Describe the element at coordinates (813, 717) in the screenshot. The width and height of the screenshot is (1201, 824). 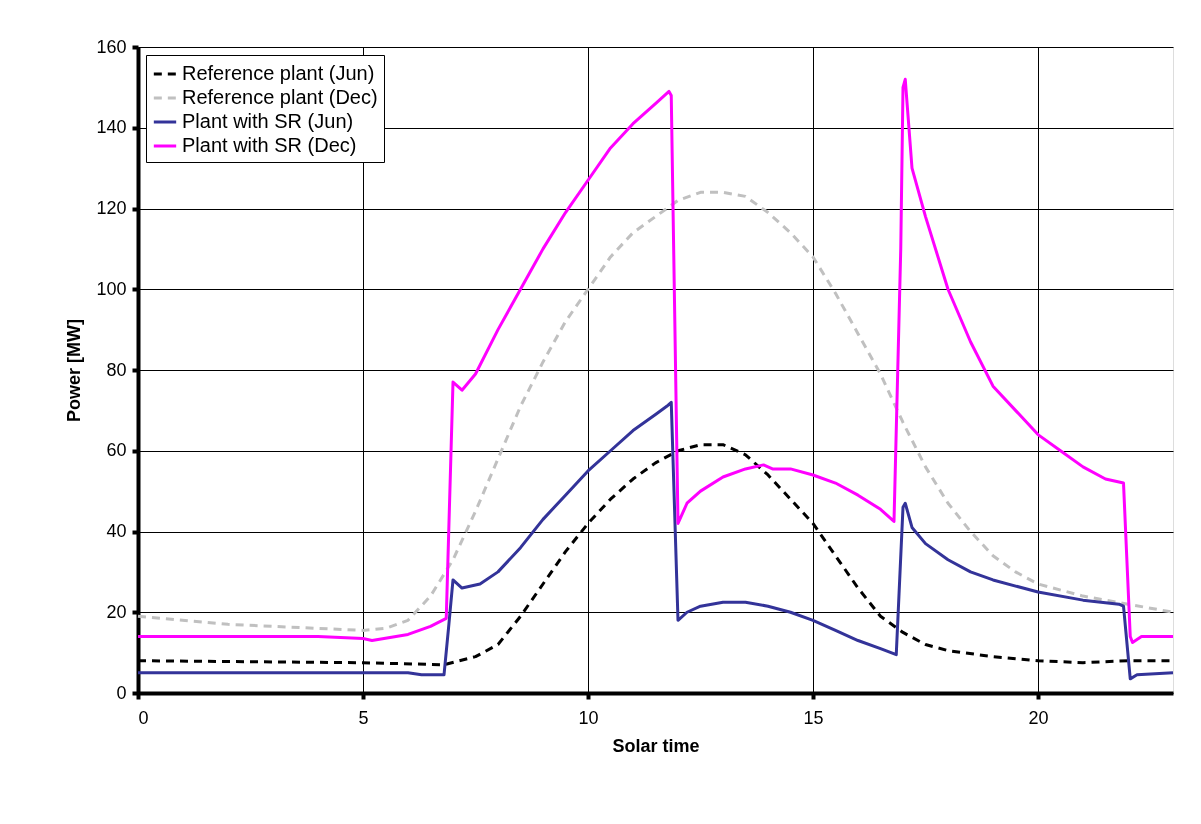
I see `x-tick-label: 15` at that location.